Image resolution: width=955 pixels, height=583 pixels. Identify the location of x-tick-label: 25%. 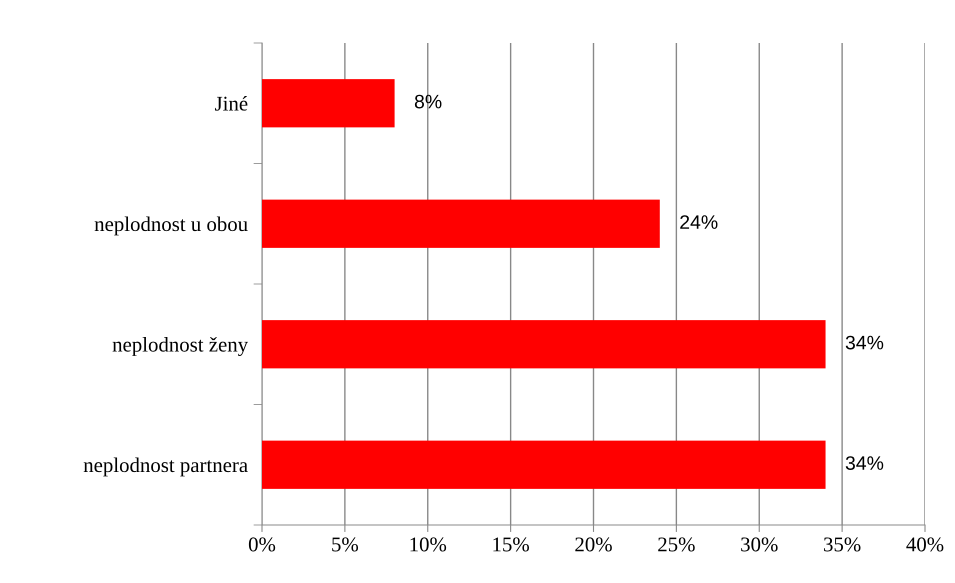
(676, 544).